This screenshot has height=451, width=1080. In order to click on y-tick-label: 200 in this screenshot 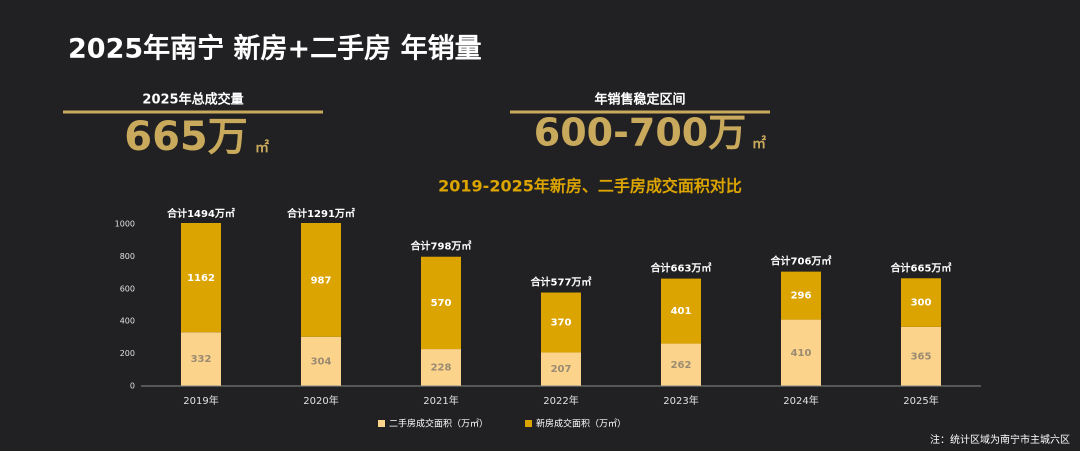, I will do `click(127, 353)`.